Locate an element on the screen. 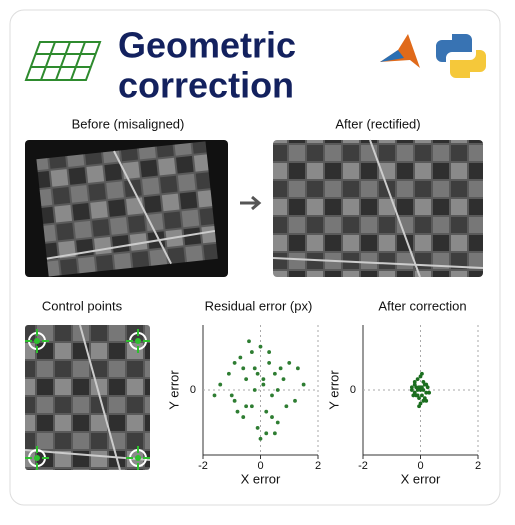 Image resolution: width=515 pixels, height=525 pixels. arrow is located at coordinates (251, 203).